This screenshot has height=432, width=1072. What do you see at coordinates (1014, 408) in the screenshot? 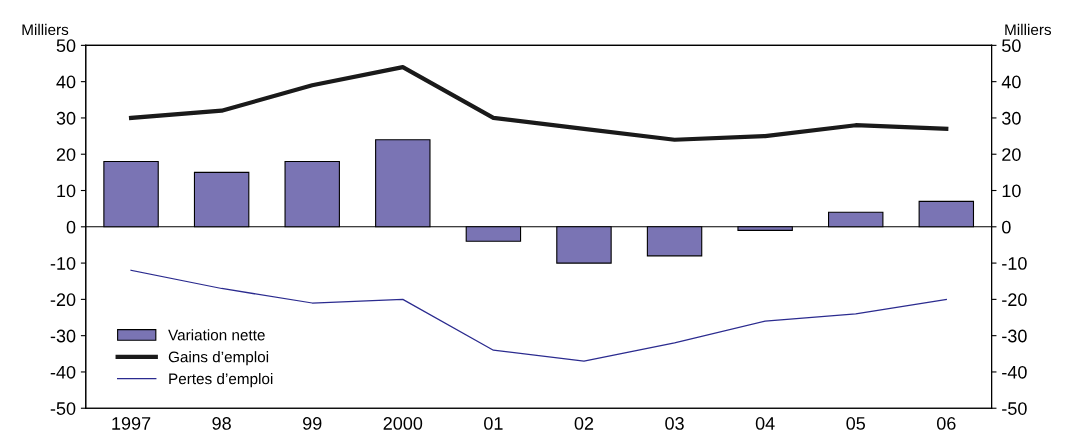
I see `y2-tick-label: -50` at bounding box center [1014, 408].